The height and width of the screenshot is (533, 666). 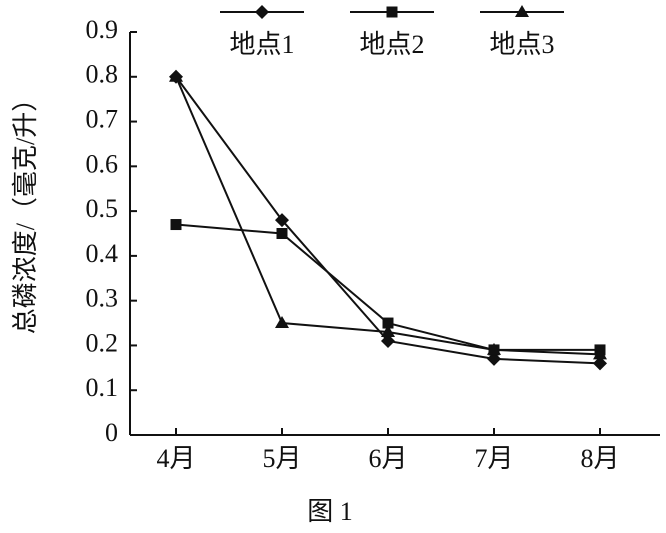 I want to click on y-axis-label: 总磷浓度/（毫克/升）, so click(x=25, y=210).